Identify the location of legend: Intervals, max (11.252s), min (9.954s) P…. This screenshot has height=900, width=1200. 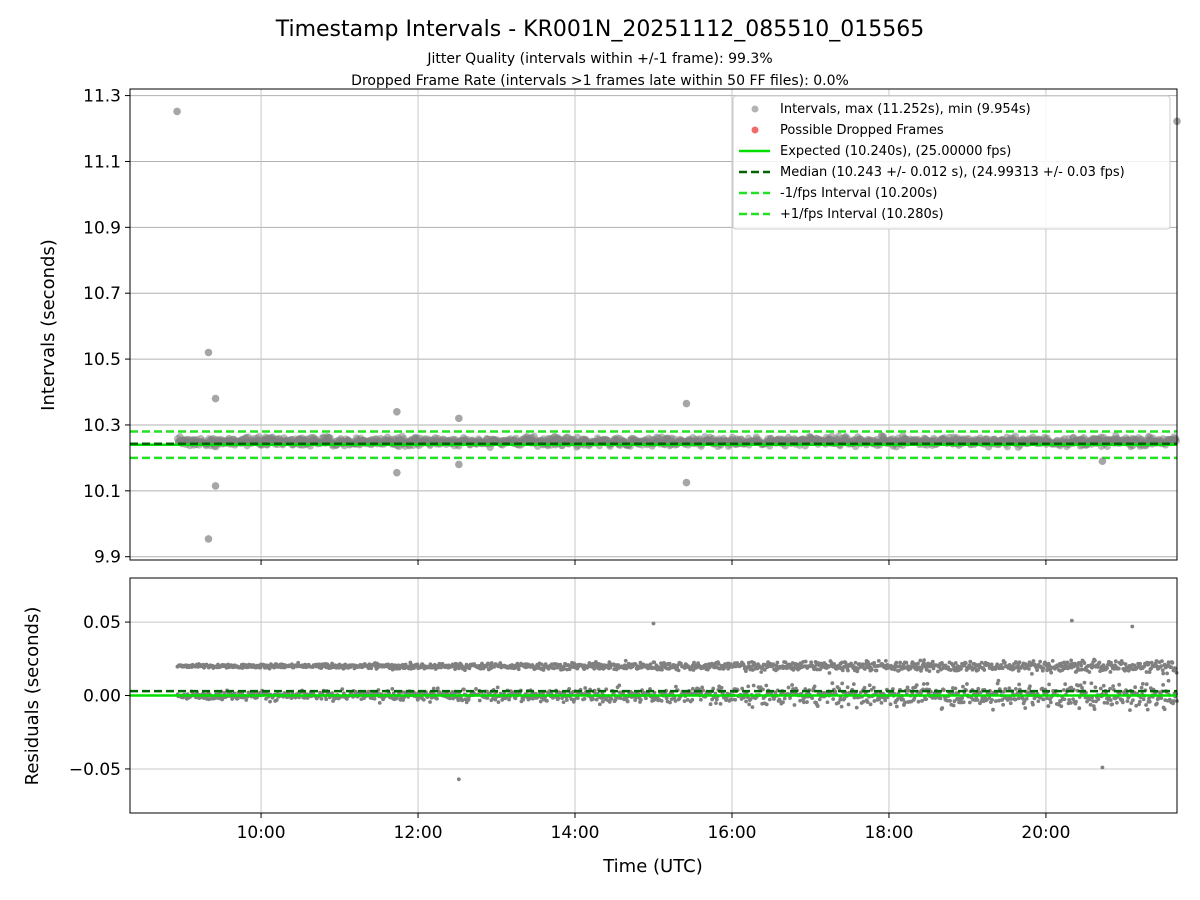
(951, 162).